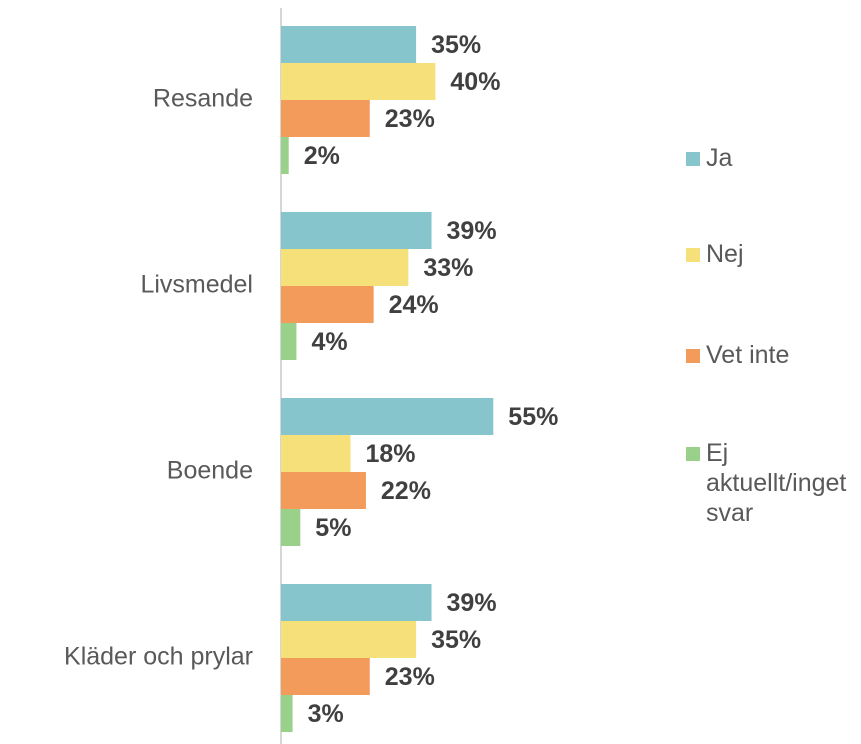 The height and width of the screenshot is (744, 861). I want to click on legend-item: Vet inte, so click(771, 355).